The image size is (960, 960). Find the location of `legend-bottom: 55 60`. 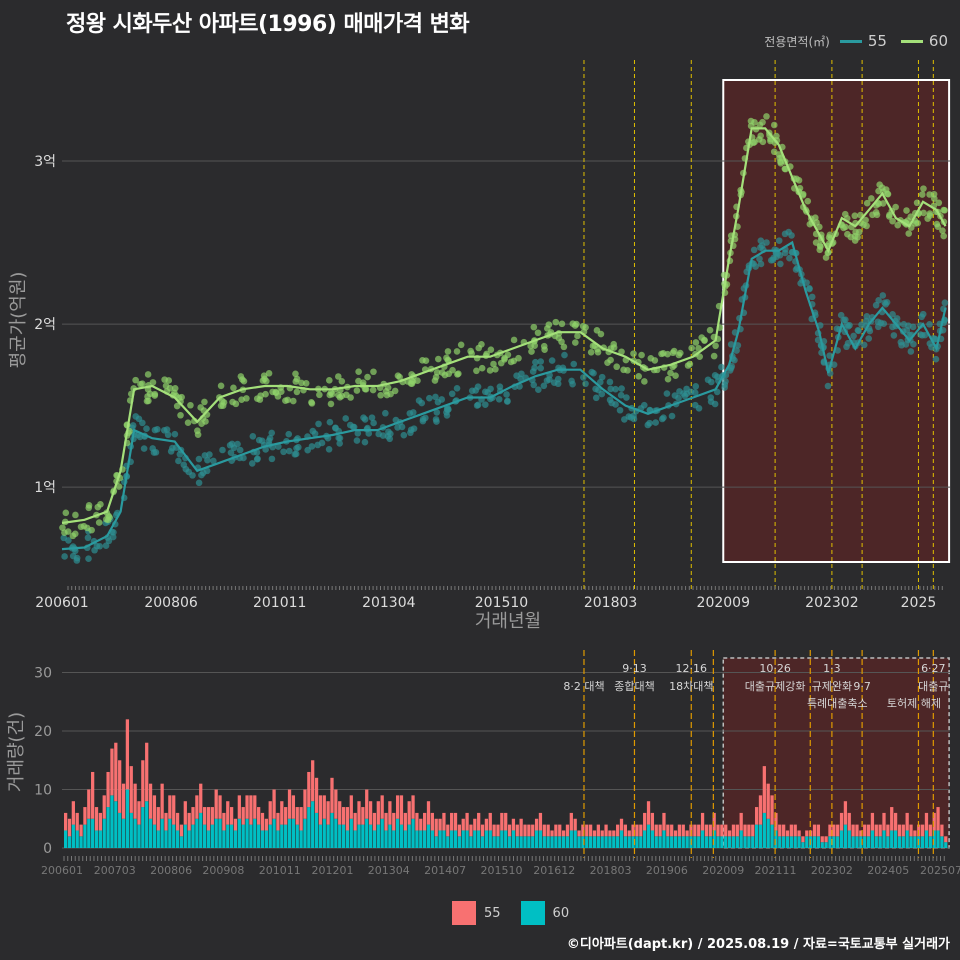

legend-bottom: 55 60 is located at coordinates (510, 913).